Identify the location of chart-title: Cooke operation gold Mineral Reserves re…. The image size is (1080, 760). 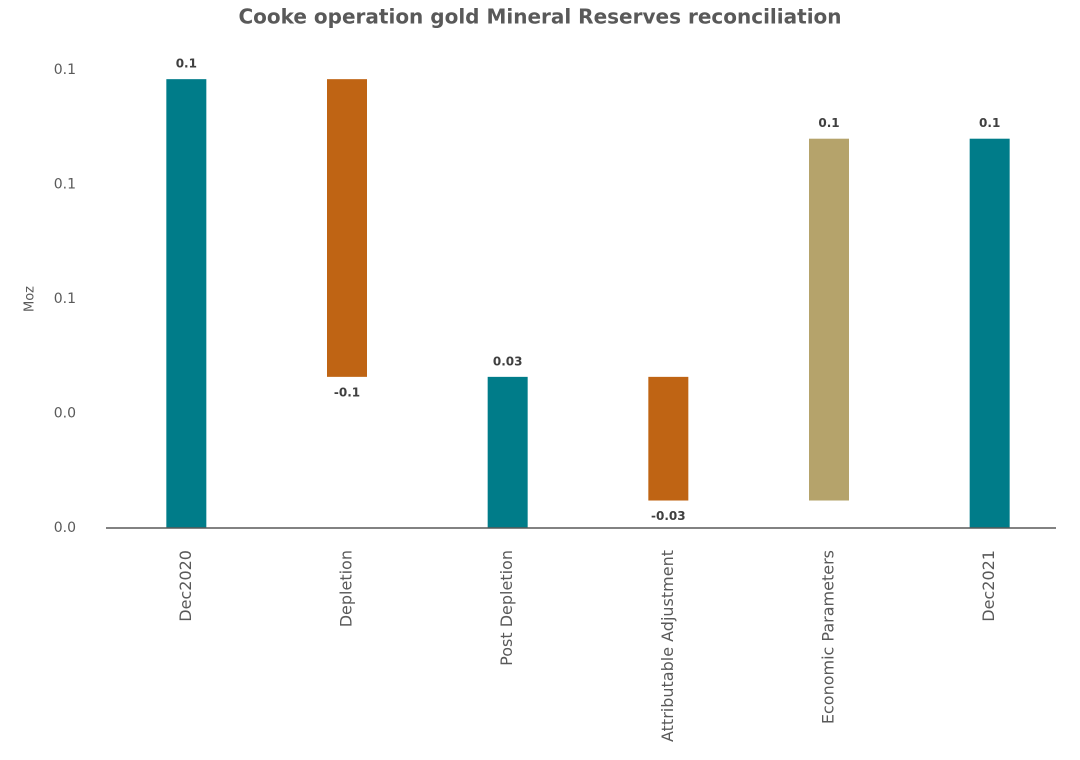
(539, 17).